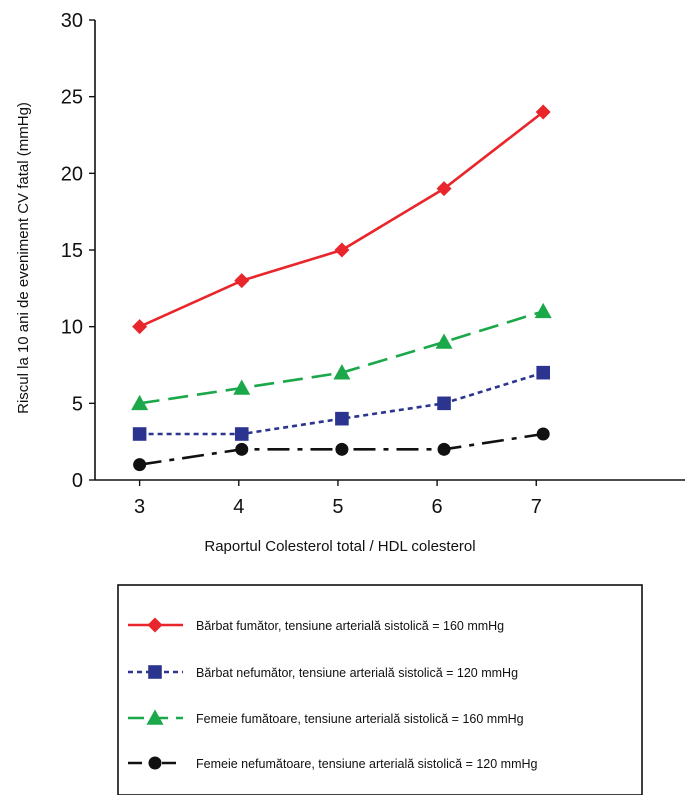  Describe the element at coordinates (139, 507) in the screenshot. I see `x-tick-label: 3` at that location.